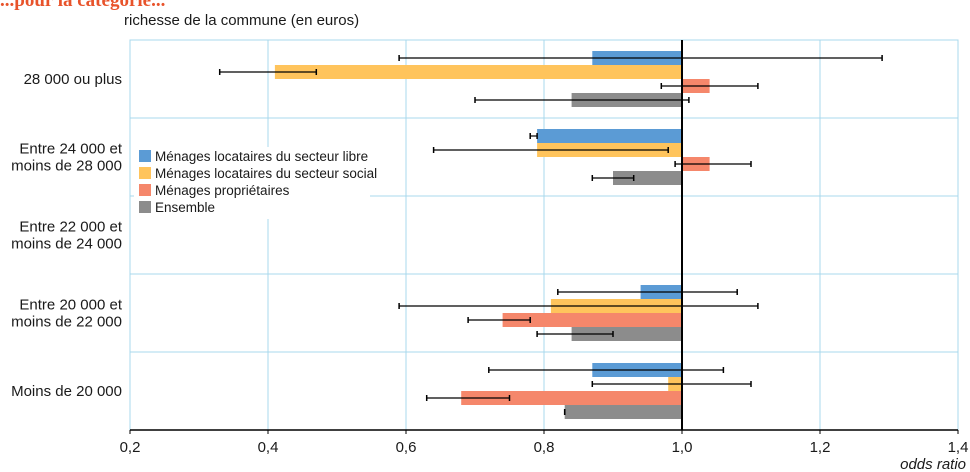 The height and width of the screenshot is (472, 970). What do you see at coordinates (66, 391) in the screenshot?
I see `category-label: Moins de 20 000` at bounding box center [66, 391].